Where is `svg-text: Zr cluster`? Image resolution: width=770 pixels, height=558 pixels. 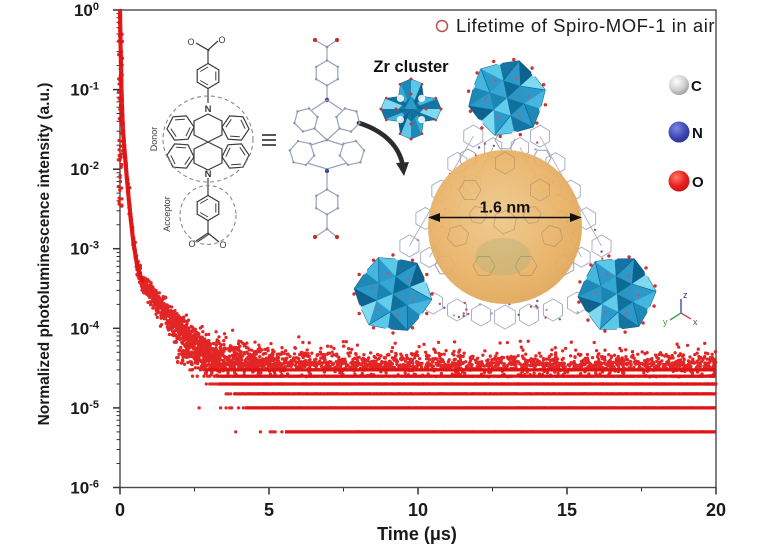
svg-text: Zr cluster is located at coordinates (411, 67).